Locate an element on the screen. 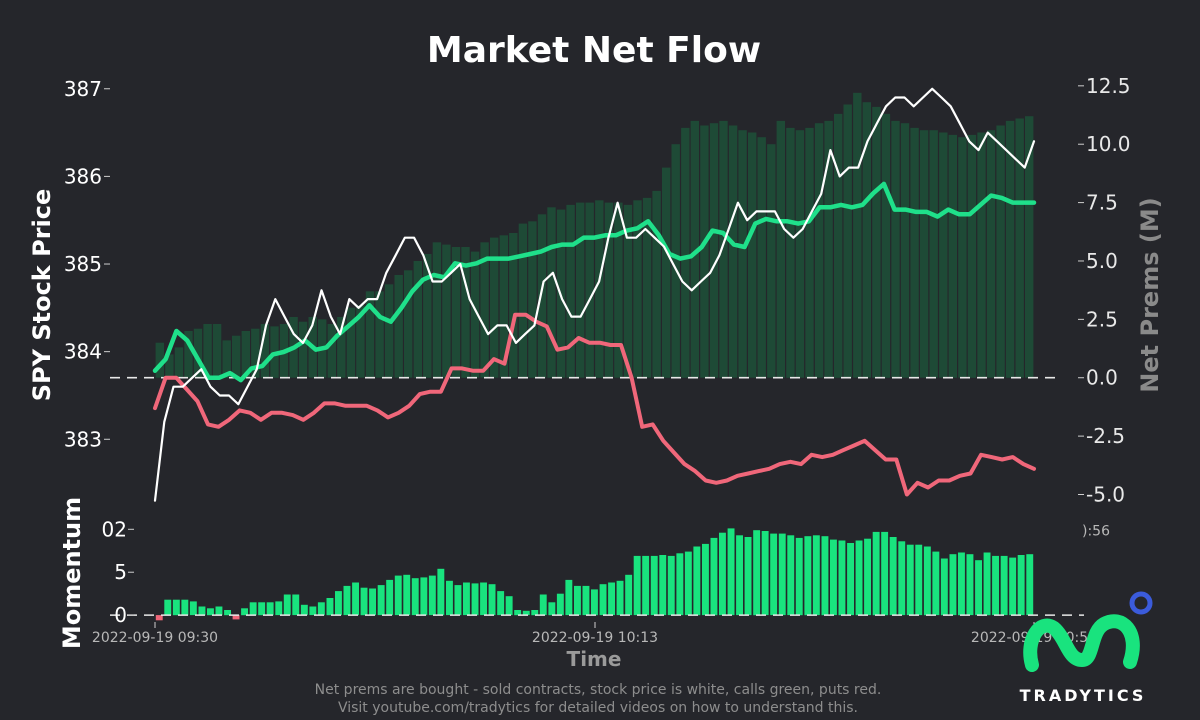 This screenshot has width=1200, height=720. x-tick-label: 2022-09-19 09:30 is located at coordinates (155, 638).